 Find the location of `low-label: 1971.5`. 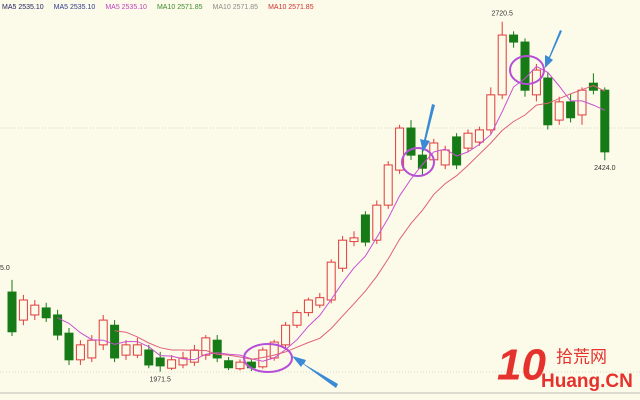

low-label: 1971.5 is located at coordinates (160, 380).